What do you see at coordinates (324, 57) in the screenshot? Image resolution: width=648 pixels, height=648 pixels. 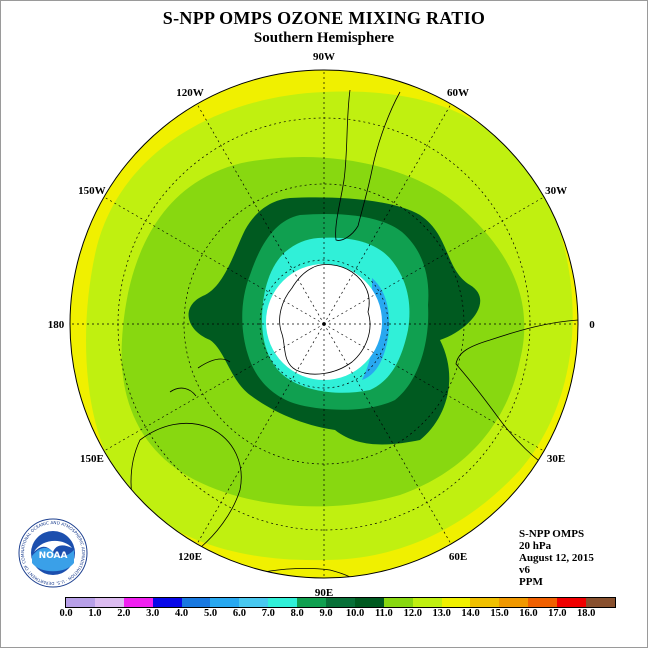 I see `longitude-label: 90W` at bounding box center [324, 57].